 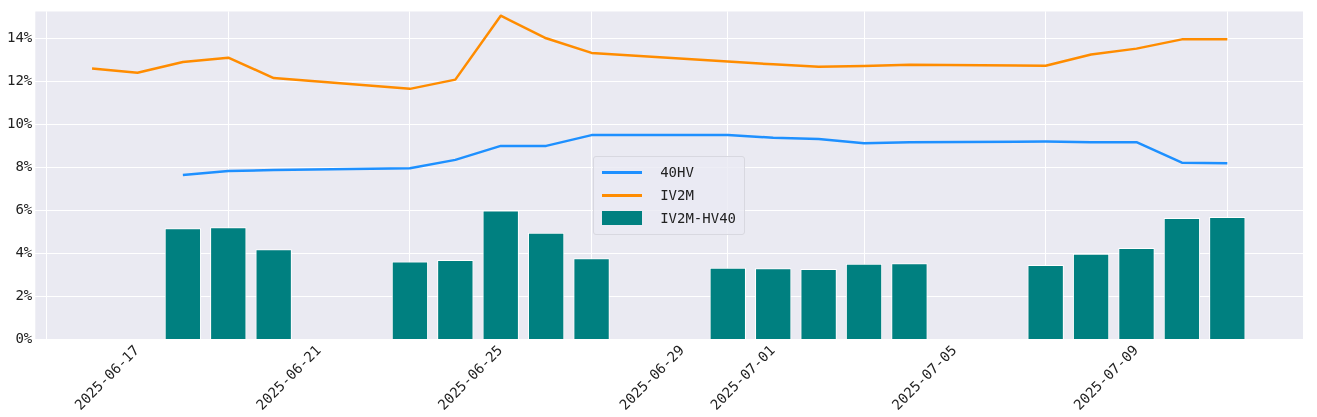 I want to click on y-tick-label: 0%, so click(x=24, y=338).